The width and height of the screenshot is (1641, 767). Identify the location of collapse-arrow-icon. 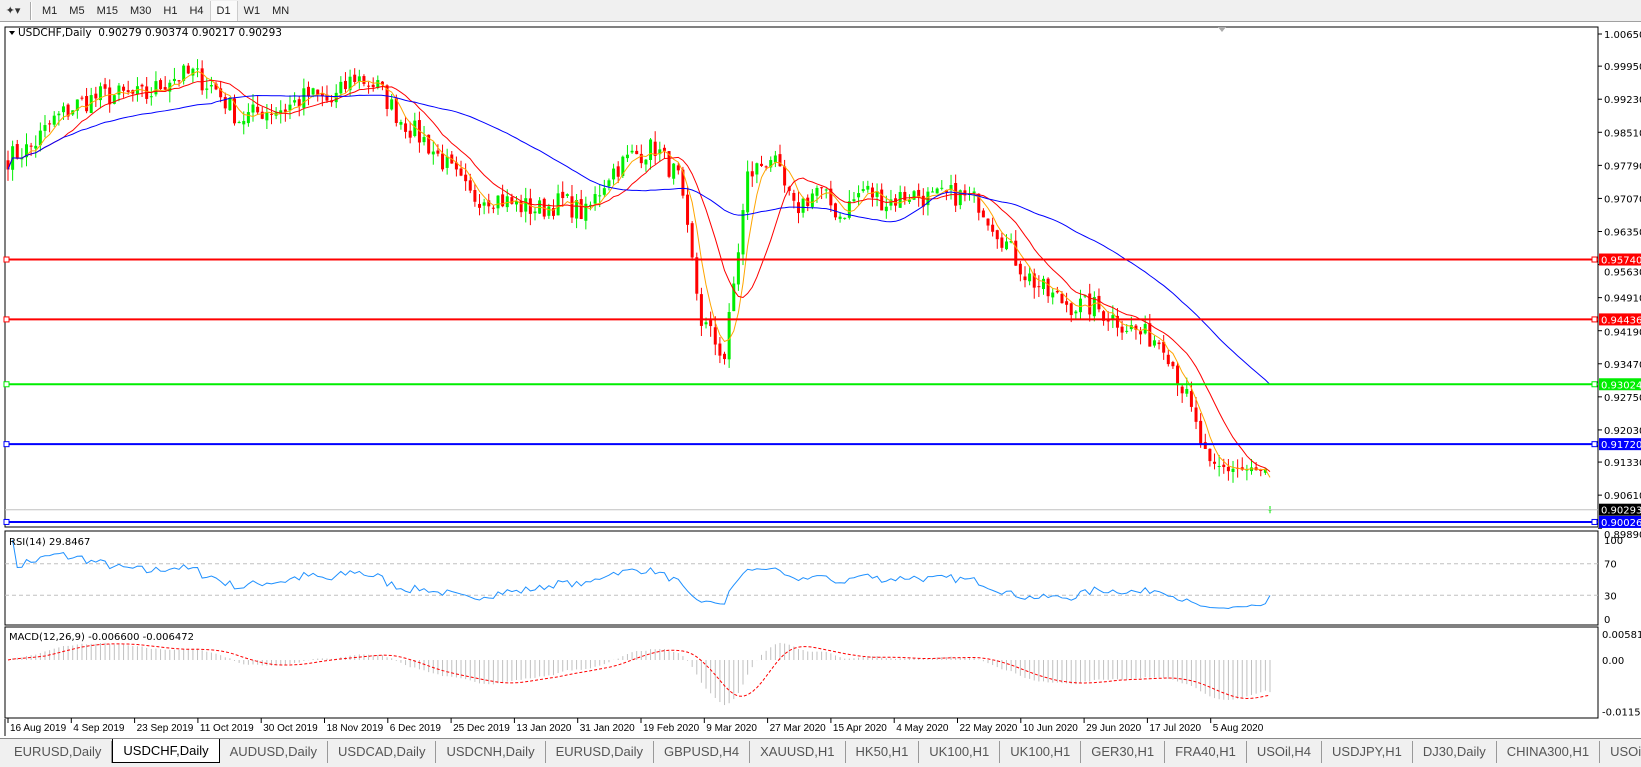
(12, 33).